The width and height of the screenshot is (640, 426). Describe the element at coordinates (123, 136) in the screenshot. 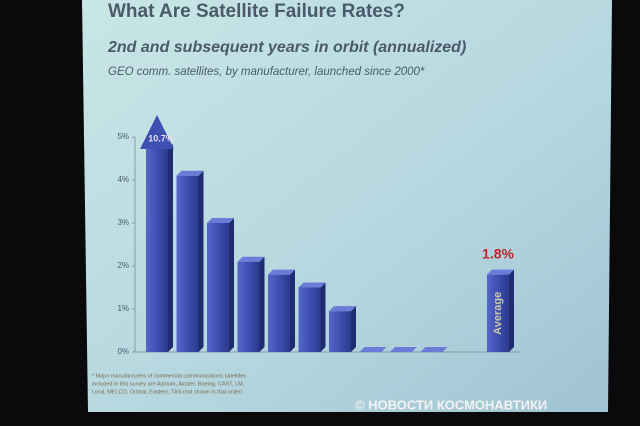

I see `y-tick-label: 5%` at that location.